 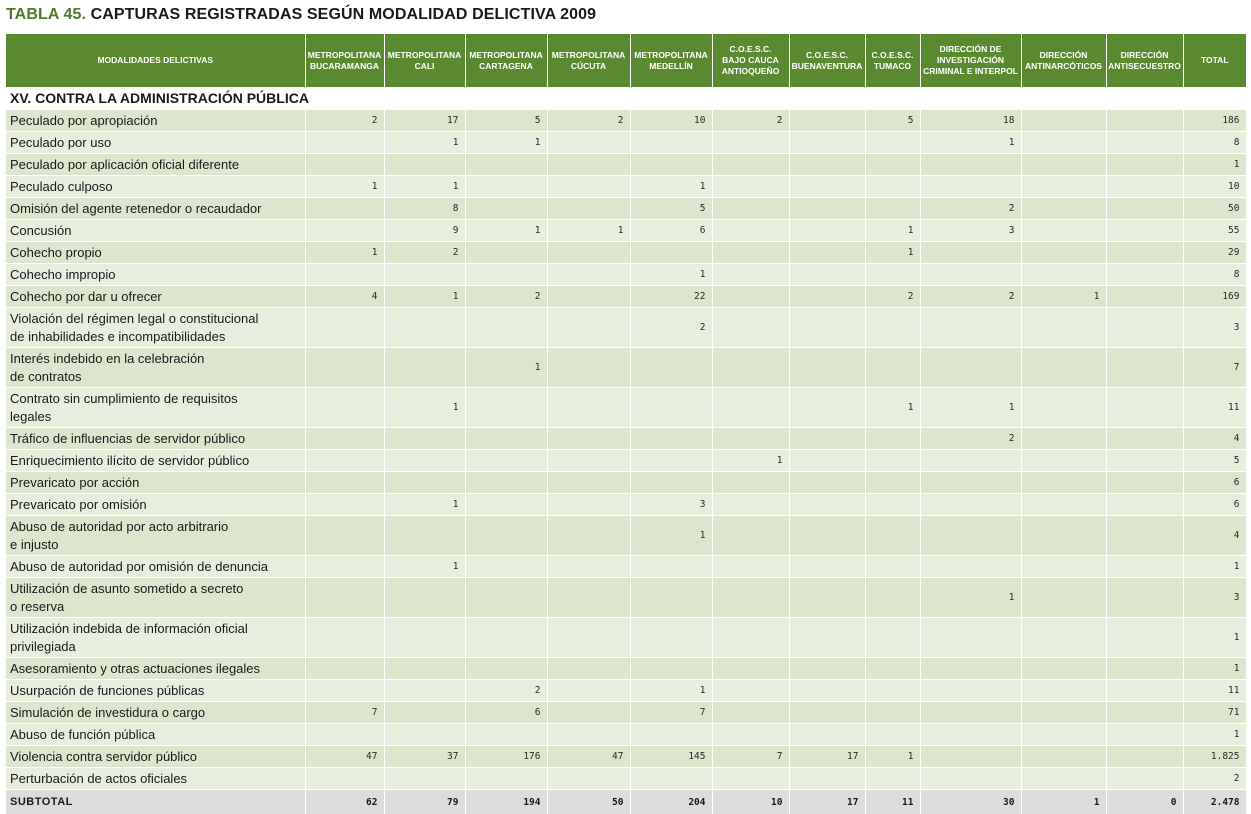 What do you see at coordinates (344, 802) in the screenshot?
I see `subtotal-value: 62` at bounding box center [344, 802].